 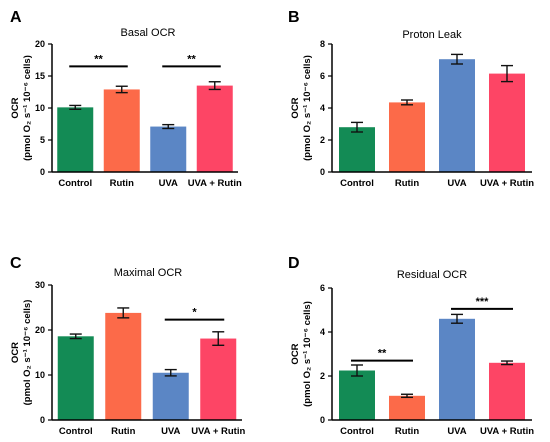 What do you see at coordinates (194, 313) in the screenshot?
I see `significance-label: *` at bounding box center [194, 313].